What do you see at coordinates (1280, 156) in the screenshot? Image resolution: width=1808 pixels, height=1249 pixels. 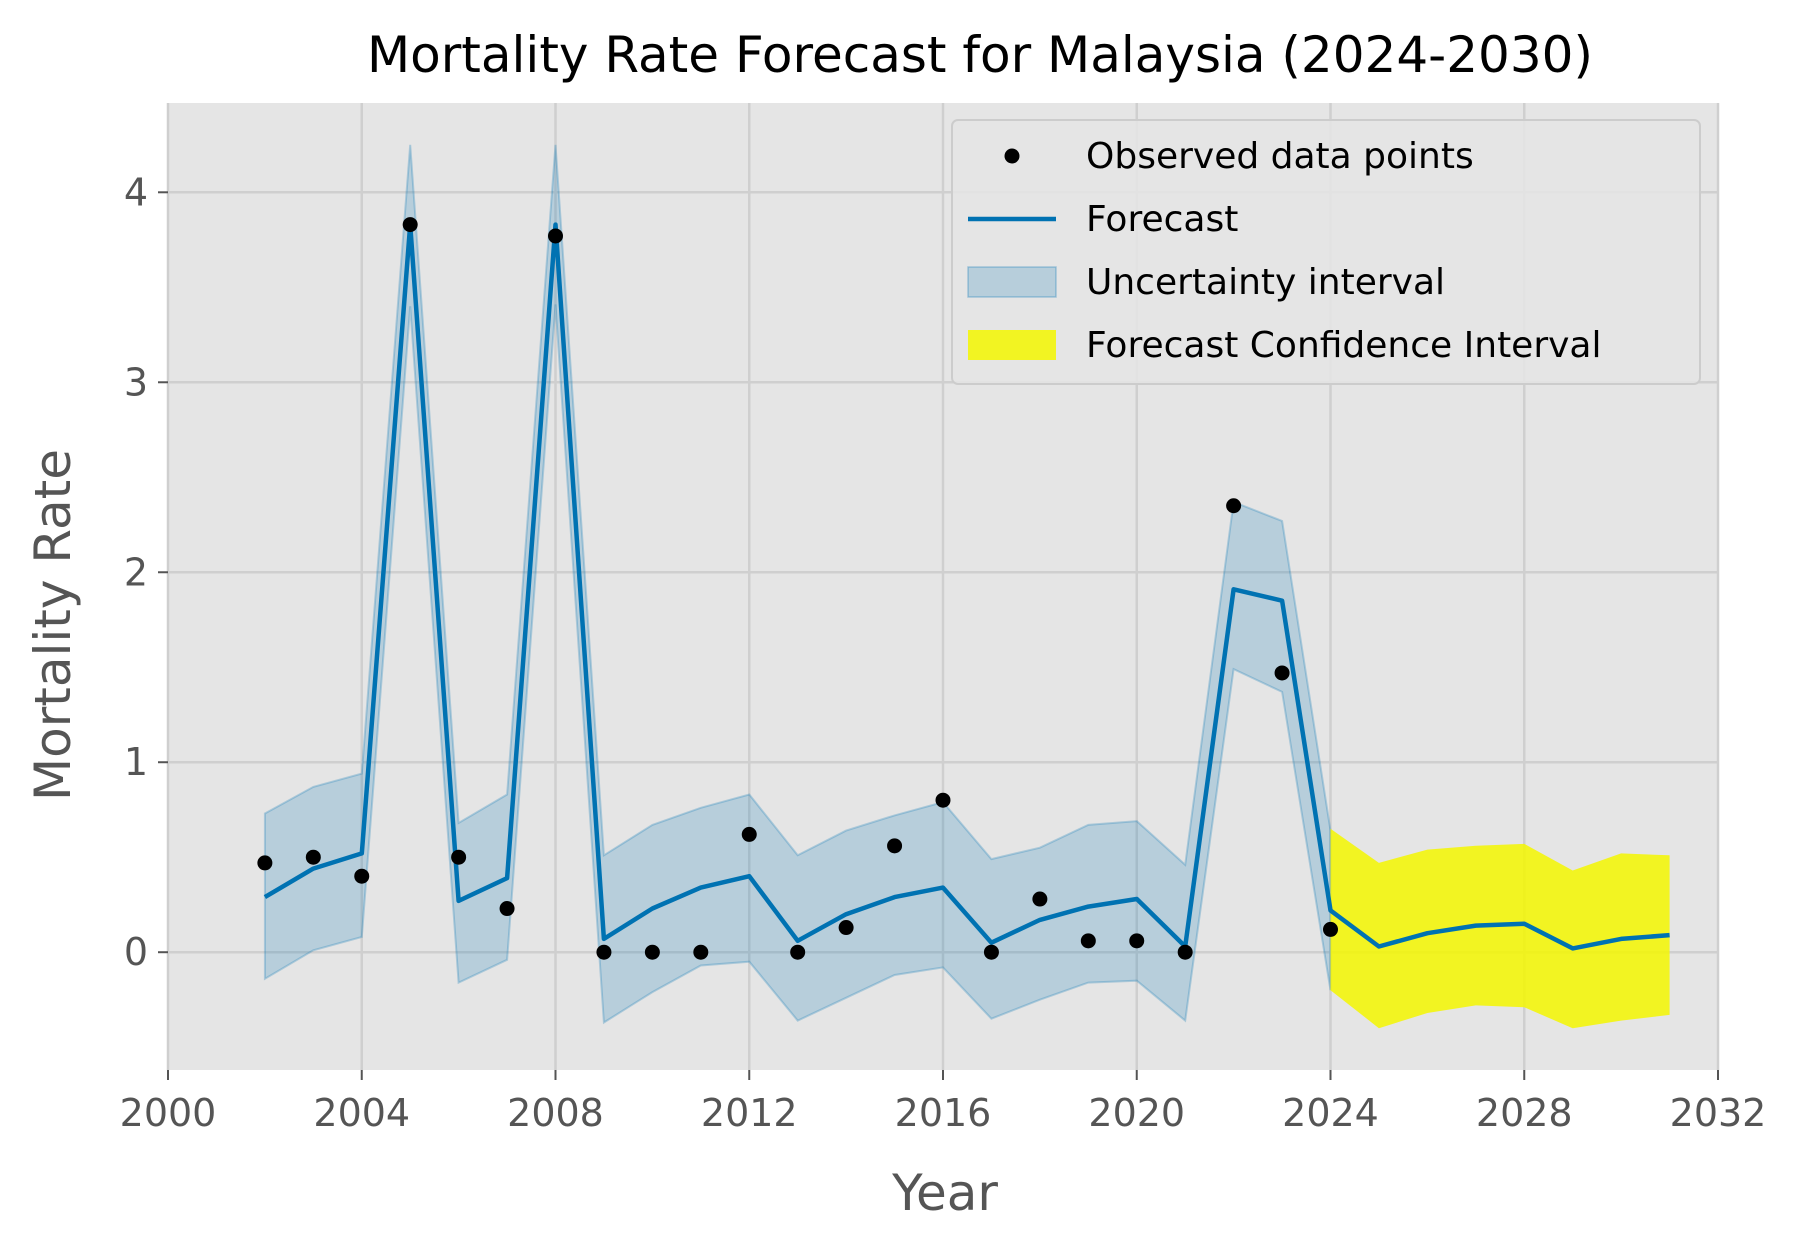 I see `legend-label-observed: Observed data points` at bounding box center [1280, 156].